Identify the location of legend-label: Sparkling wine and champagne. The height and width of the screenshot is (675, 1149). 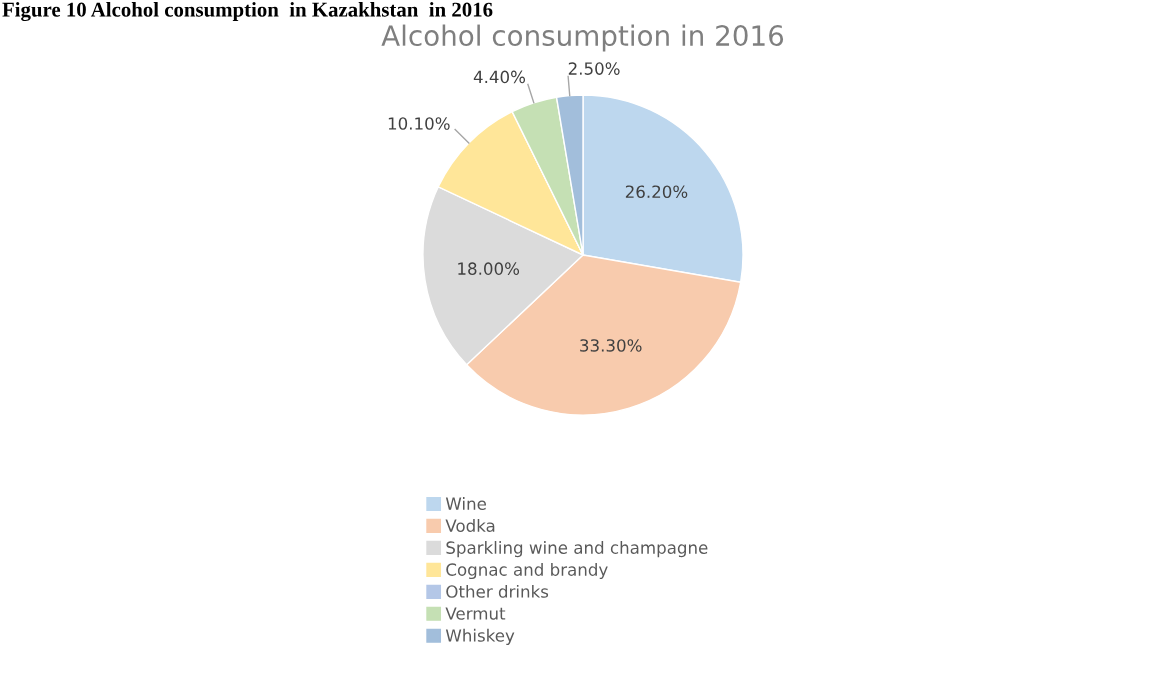
(577, 549).